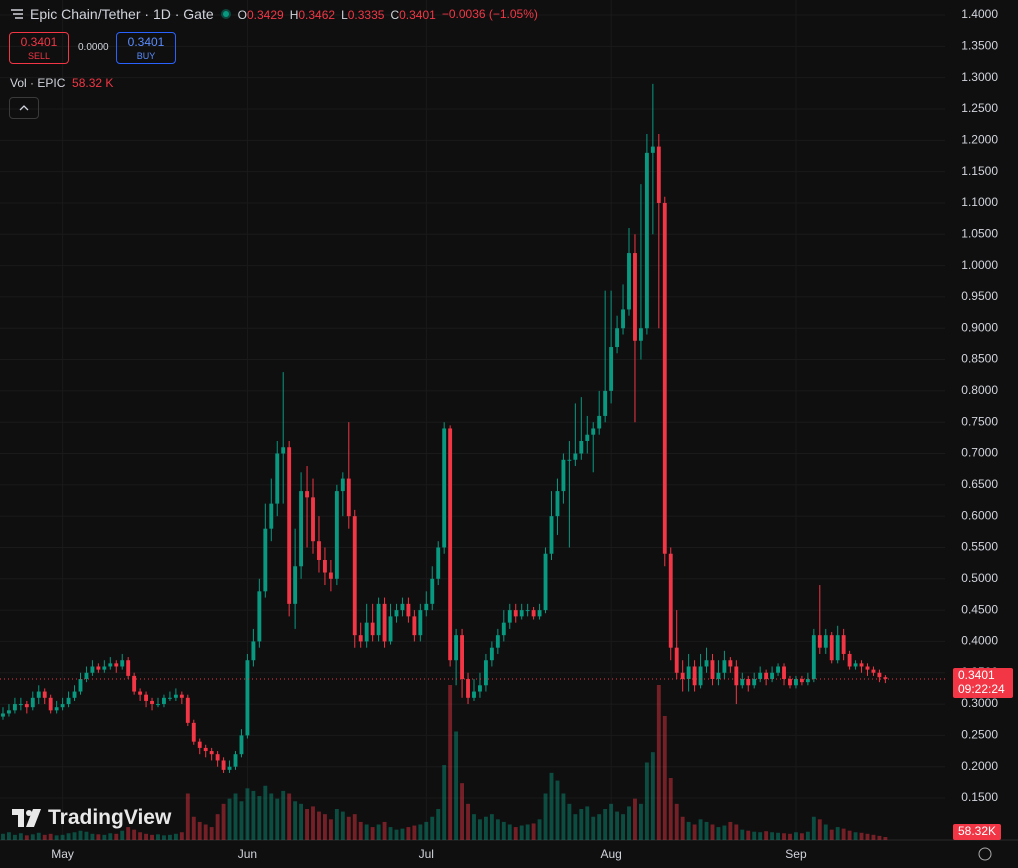 This screenshot has height=868, width=1018. Describe the element at coordinates (979, 233) in the screenshot. I see `y-tick-label: 1.0500` at that location.